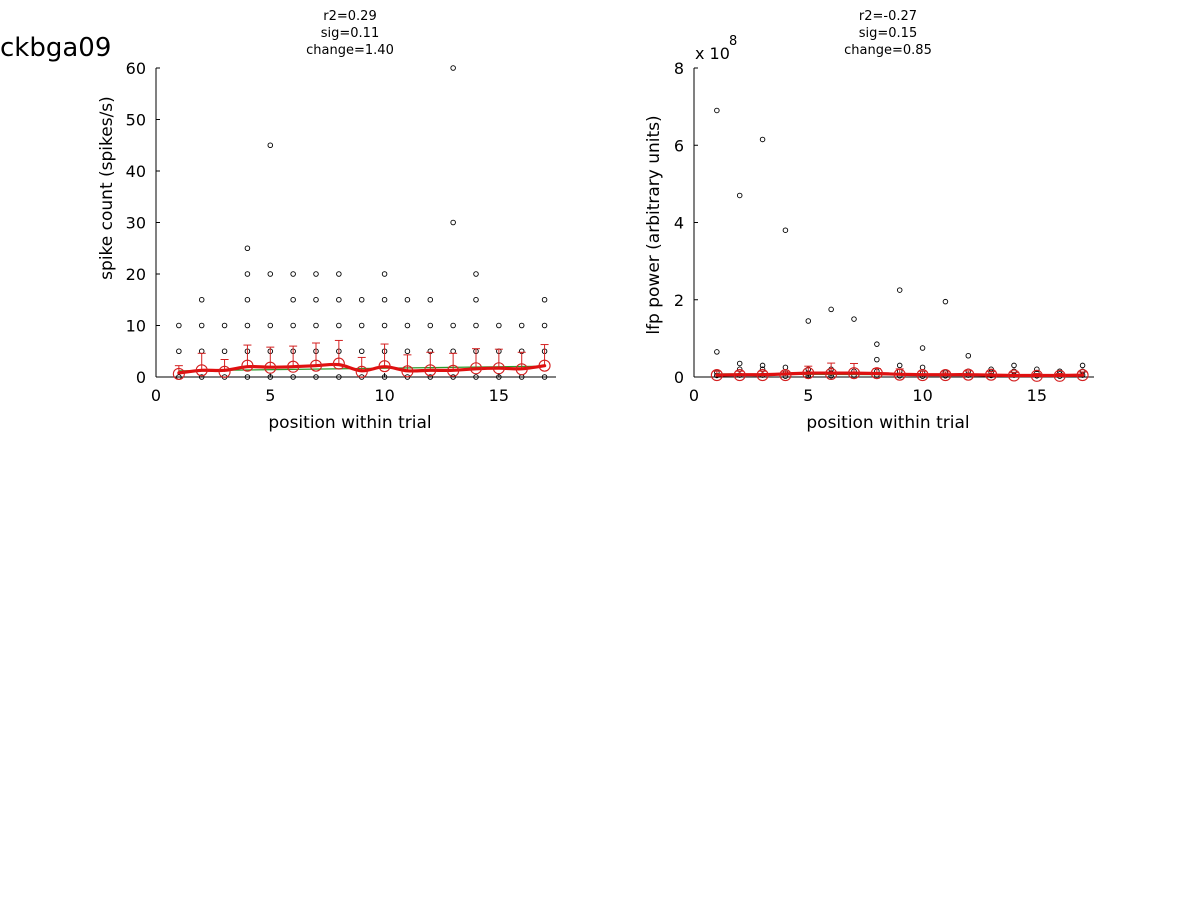 The image size is (1200, 901). Describe the element at coordinates (922, 395) in the screenshot. I see `x-tick-label: 10` at that location.